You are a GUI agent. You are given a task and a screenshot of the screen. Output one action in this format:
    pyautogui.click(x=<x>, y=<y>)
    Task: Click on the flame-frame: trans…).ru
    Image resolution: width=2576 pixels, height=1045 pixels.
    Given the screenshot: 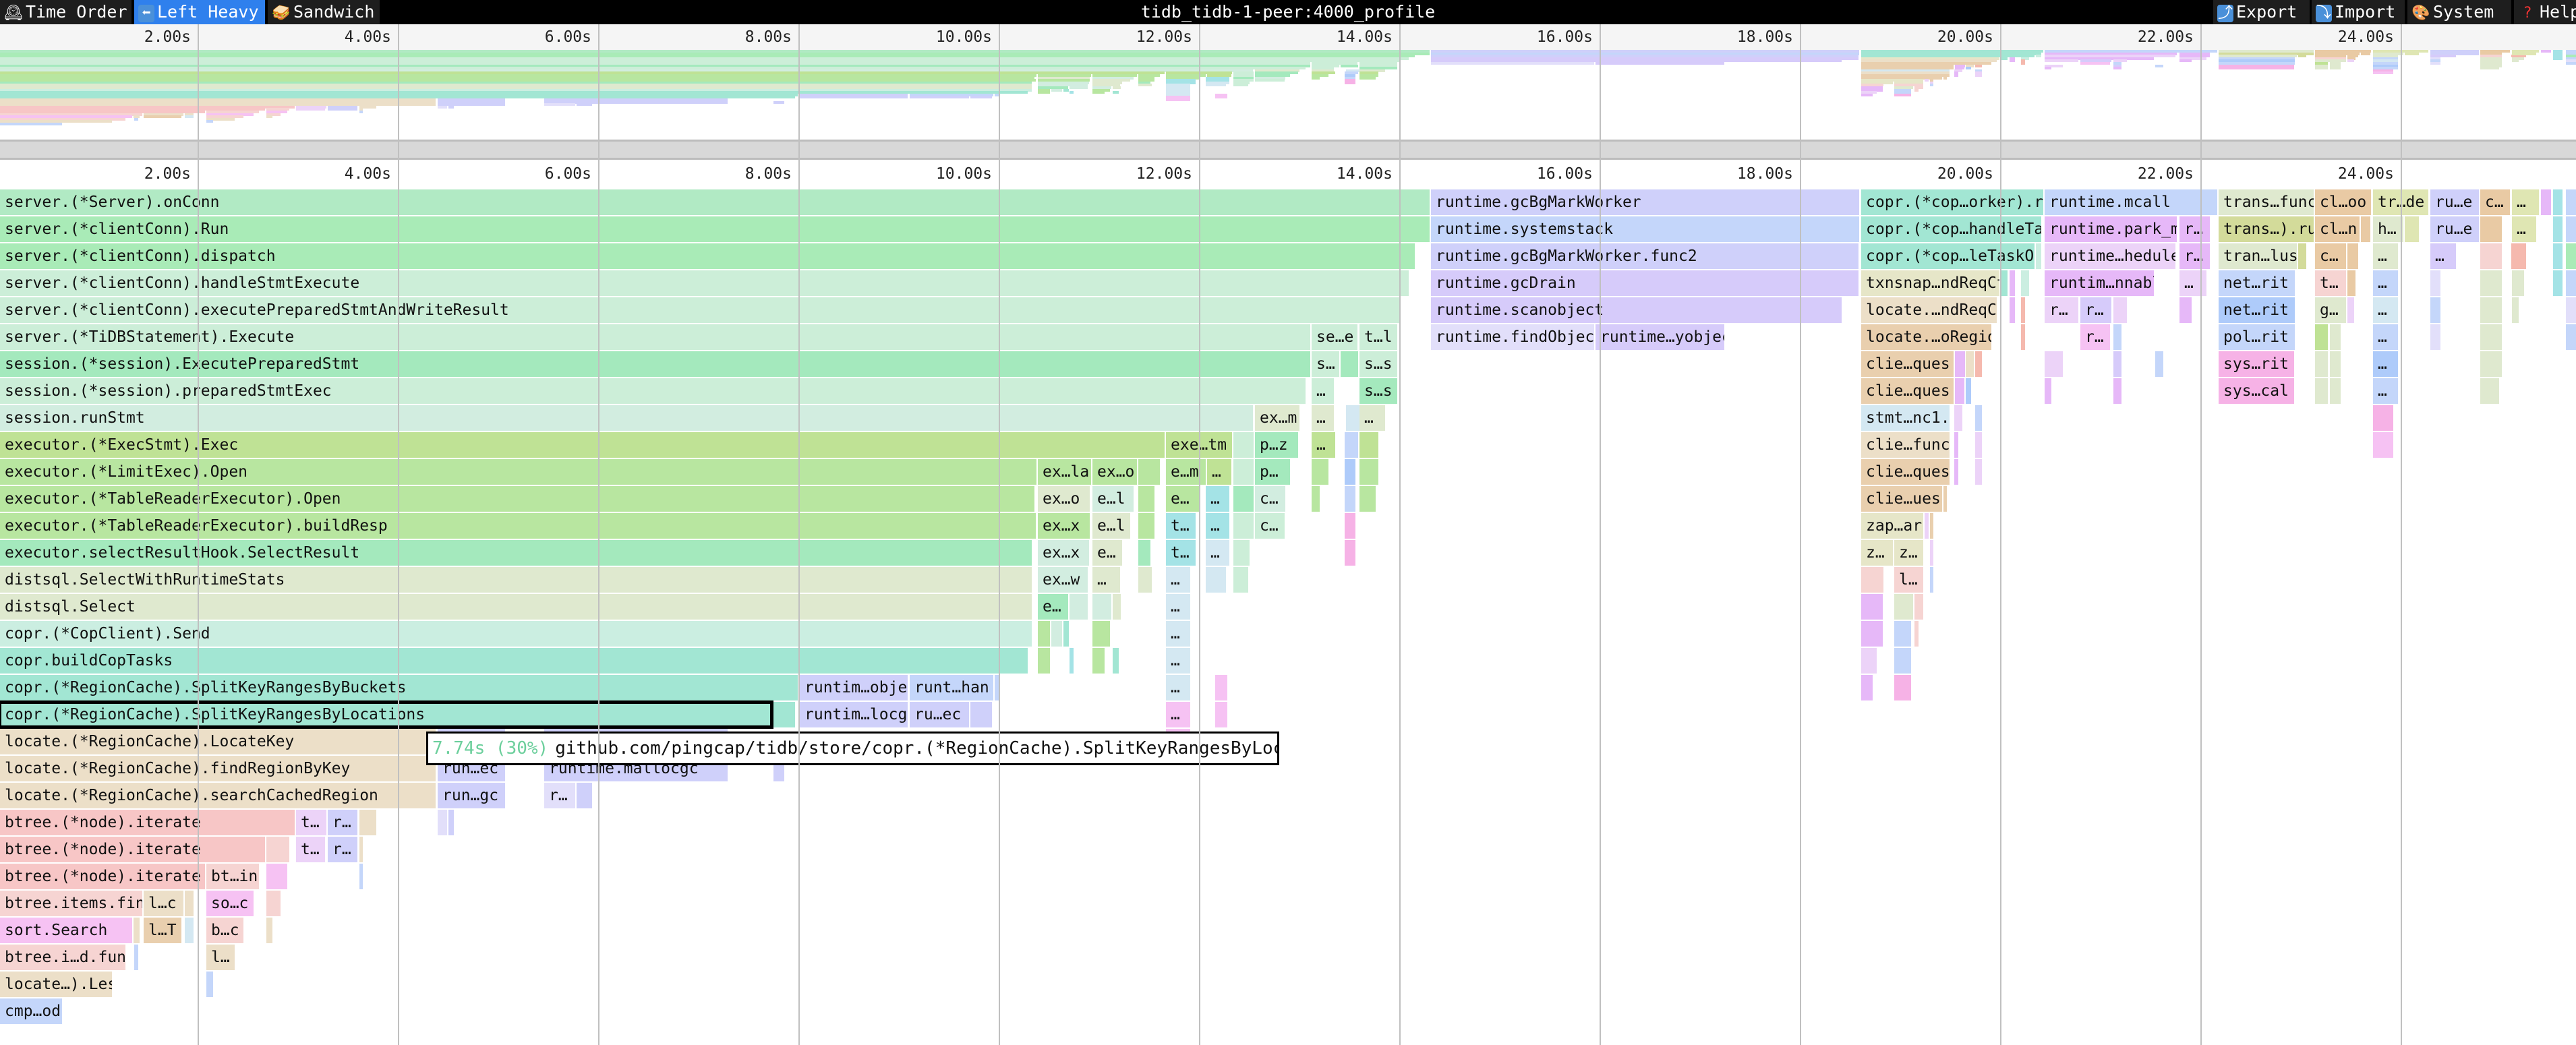 What is the action you would take?
    pyautogui.click(x=2267, y=229)
    